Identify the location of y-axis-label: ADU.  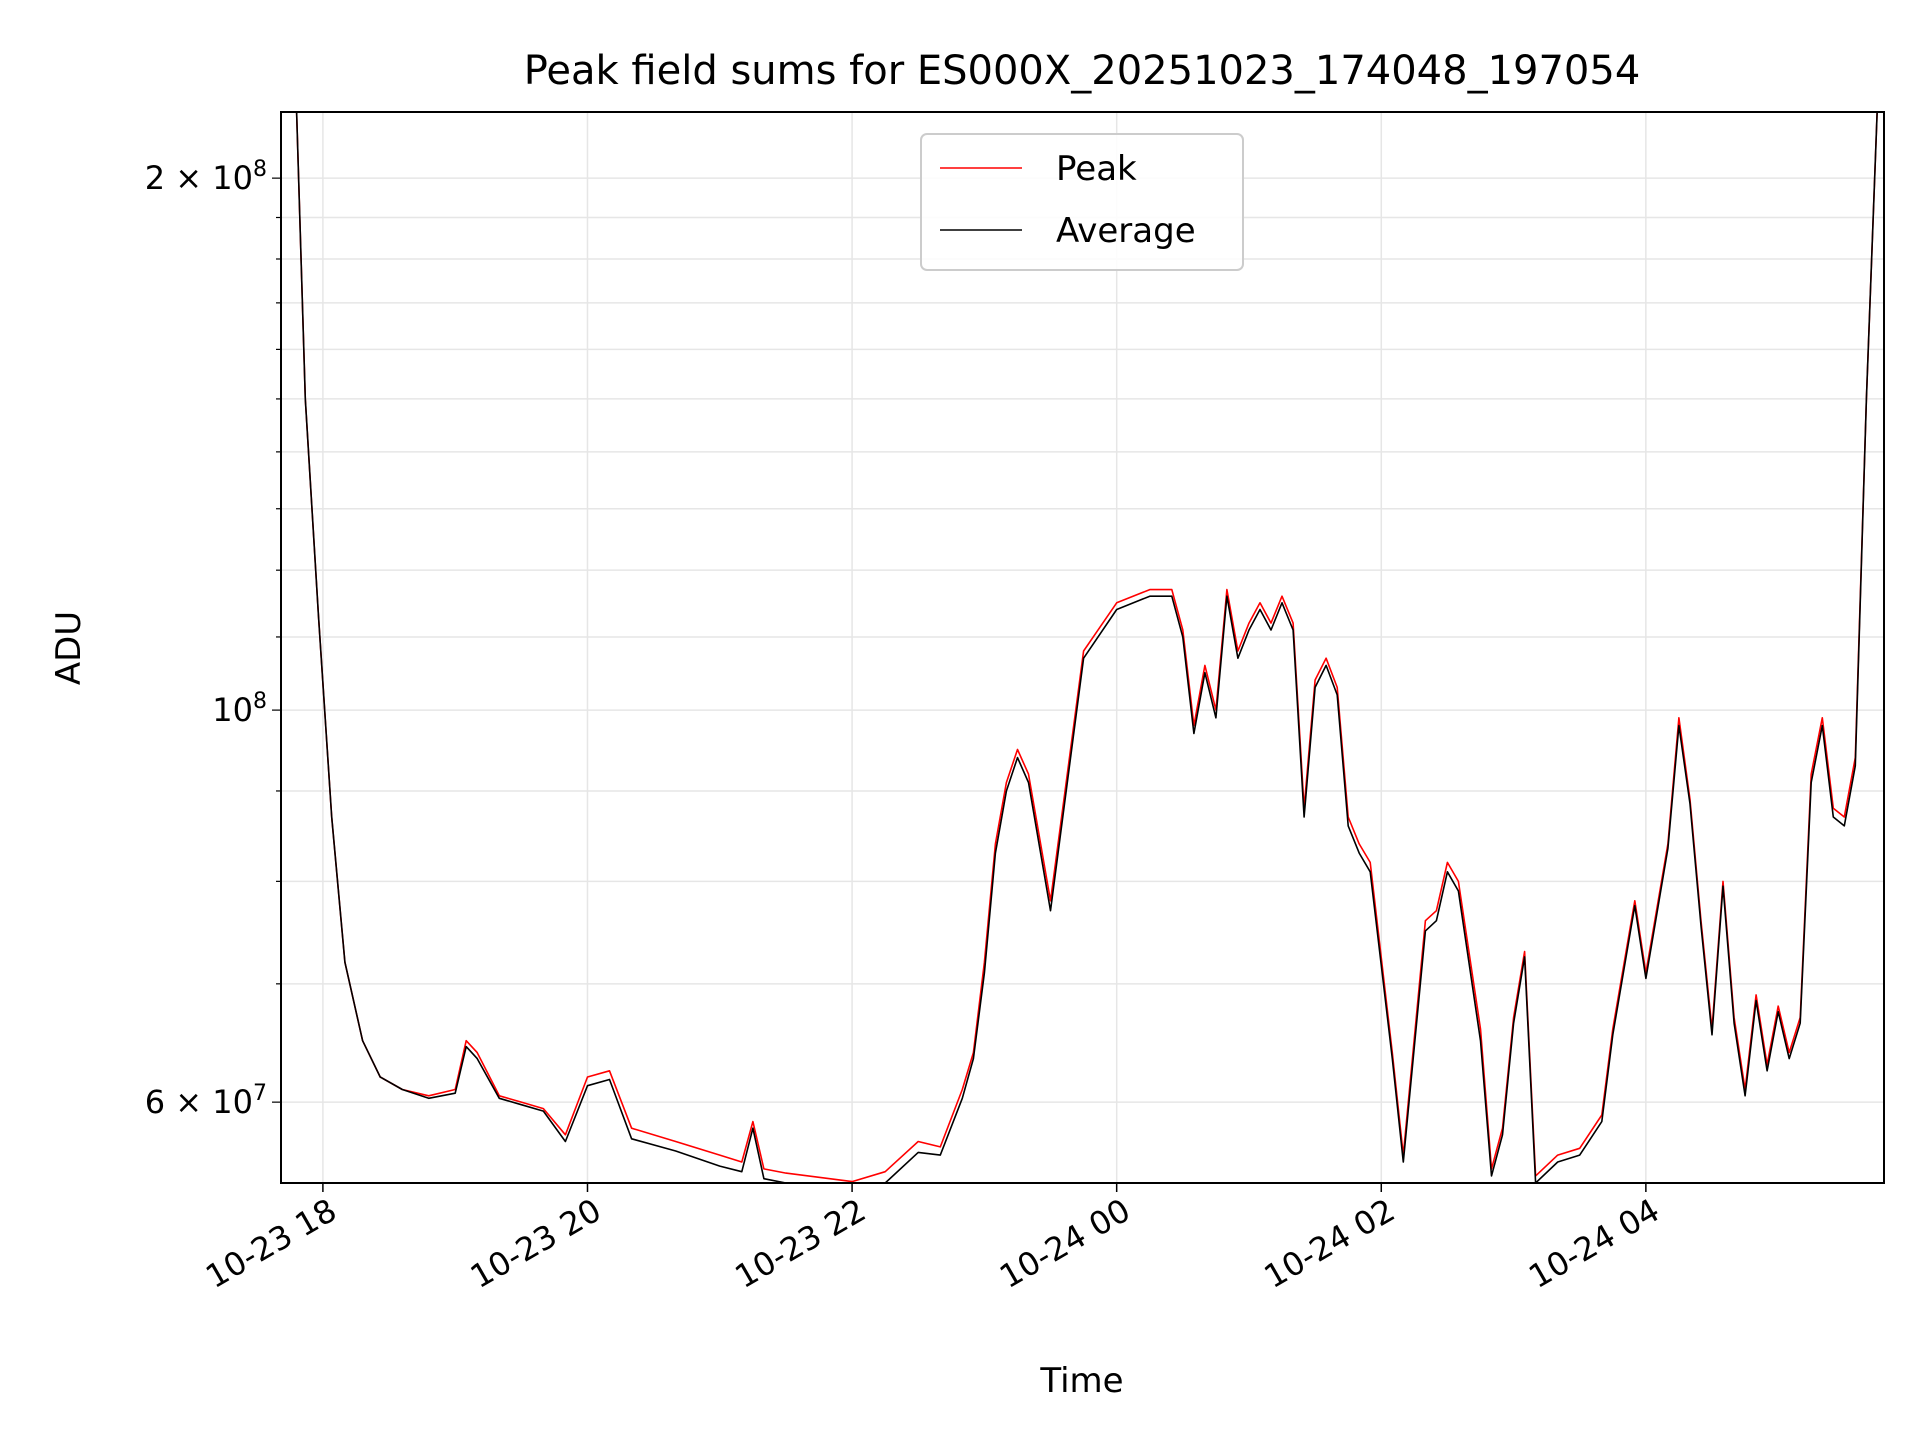
(69, 648).